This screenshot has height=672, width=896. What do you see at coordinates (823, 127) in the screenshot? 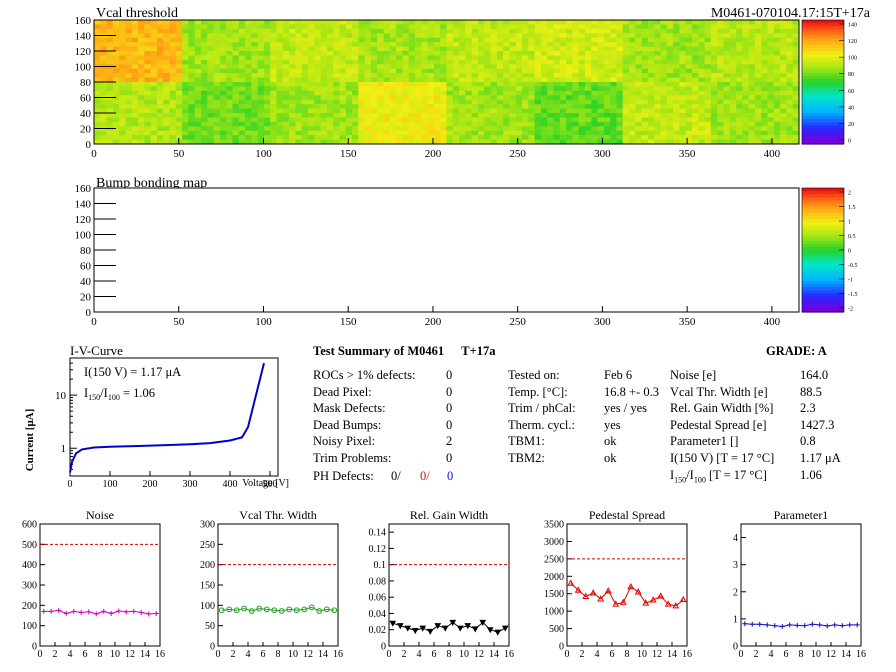
I see `color-scale-step` at bounding box center [823, 127].